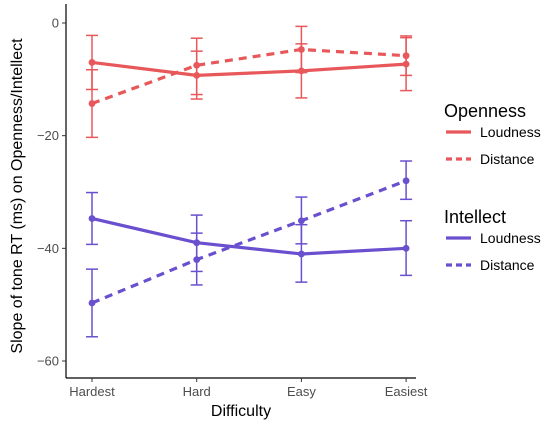 The width and height of the screenshot is (550, 427). I want to click on series-intellect-loudness, so click(249, 237).